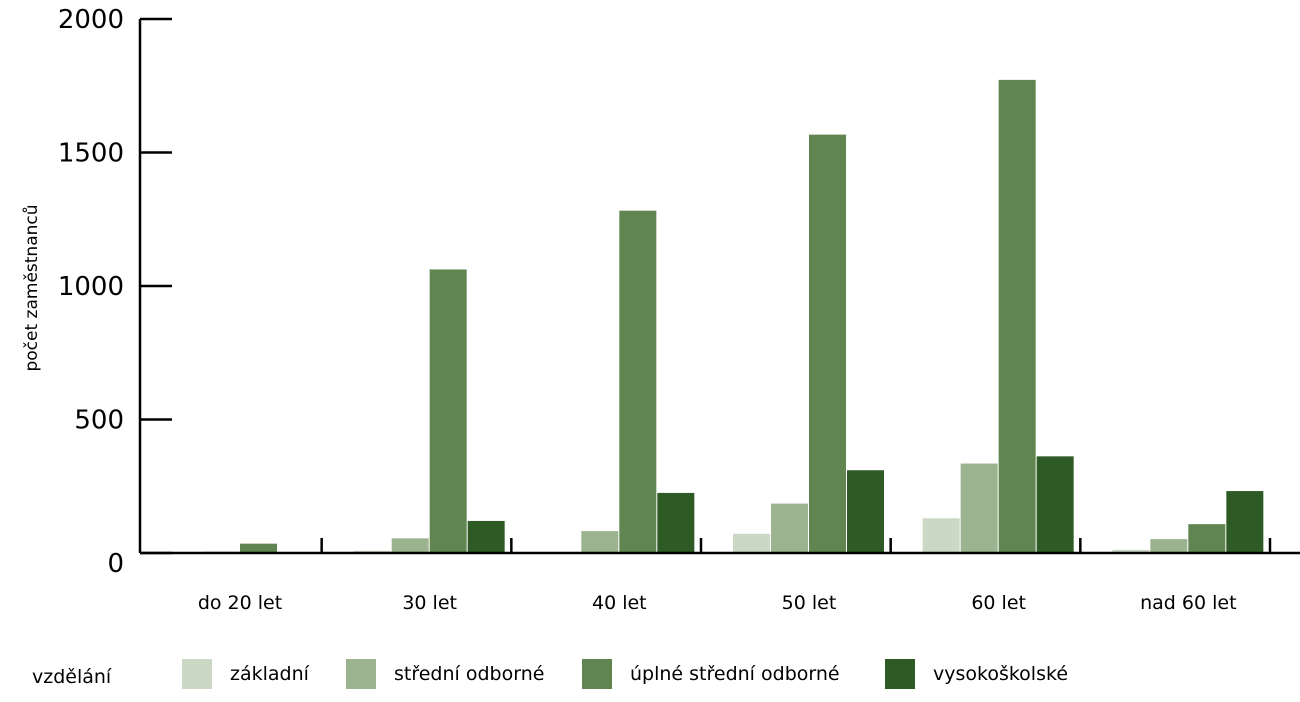 The width and height of the screenshot is (1300, 702). What do you see at coordinates (115, 564) in the screenshot?
I see `y-tick-label: 0` at bounding box center [115, 564].